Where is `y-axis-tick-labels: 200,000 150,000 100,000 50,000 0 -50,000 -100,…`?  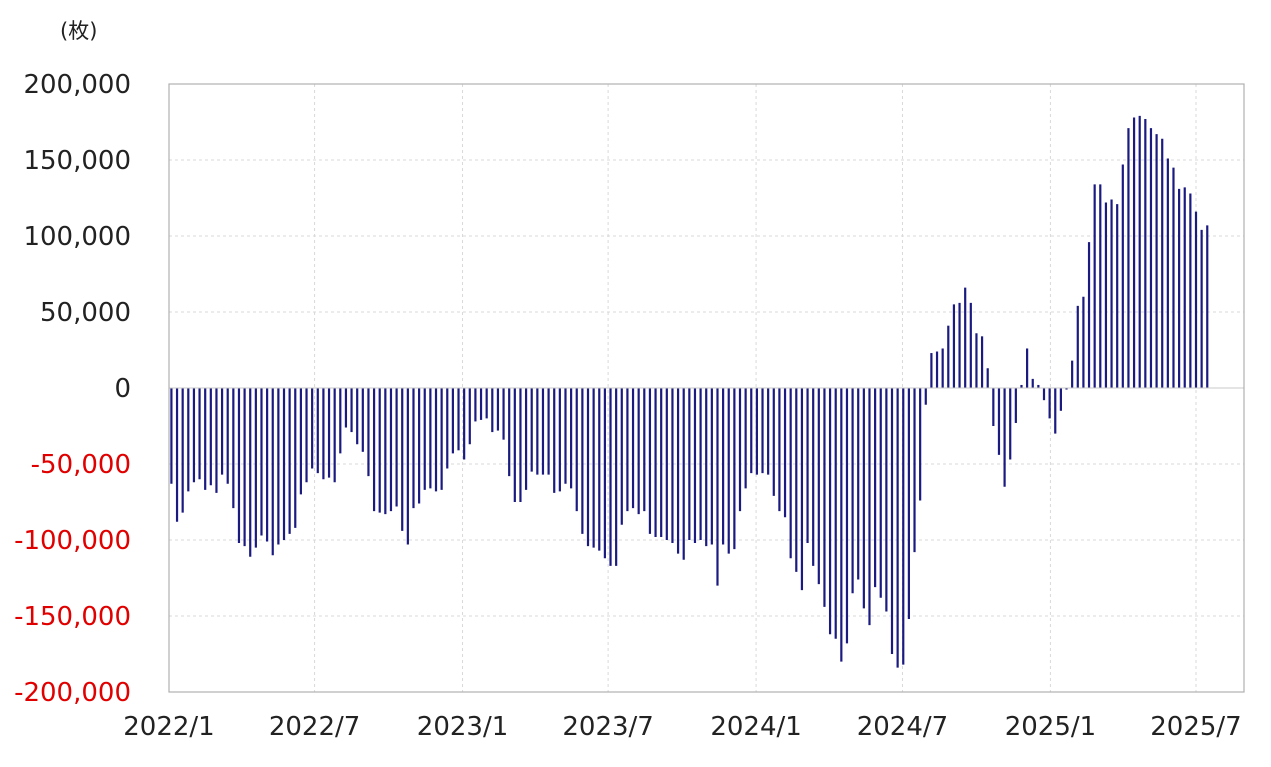 y-axis-tick-labels: 200,000 150,000 100,000 50,000 0 -50,000 -100,… is located at coordinates (72, 389).